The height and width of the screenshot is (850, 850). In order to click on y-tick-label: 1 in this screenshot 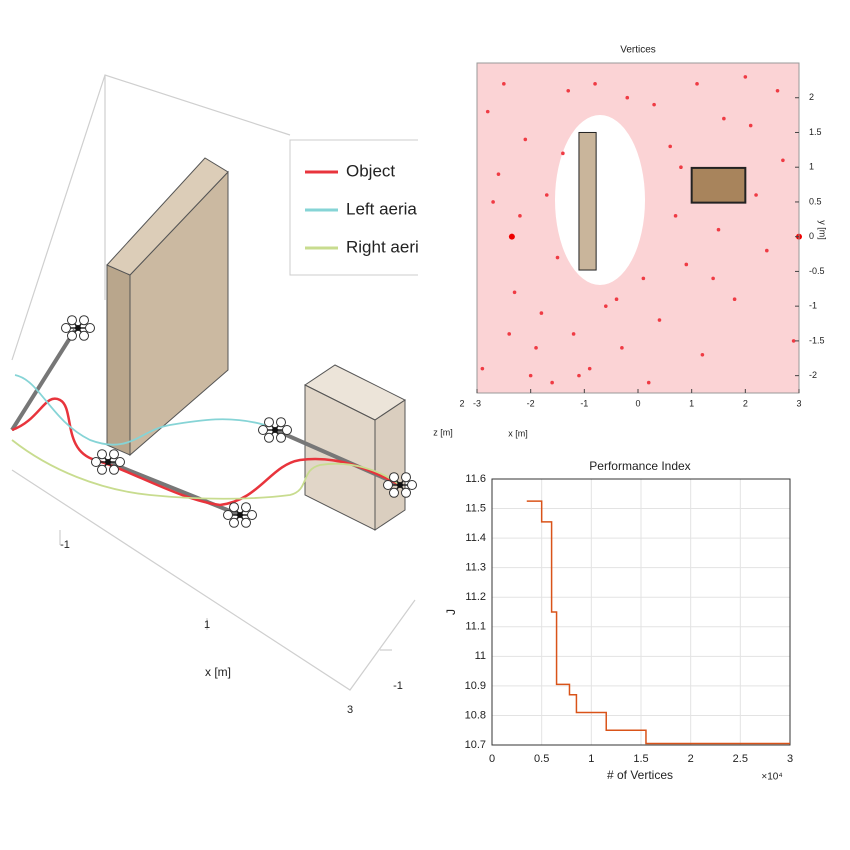, I will do `click(811, 167)`.